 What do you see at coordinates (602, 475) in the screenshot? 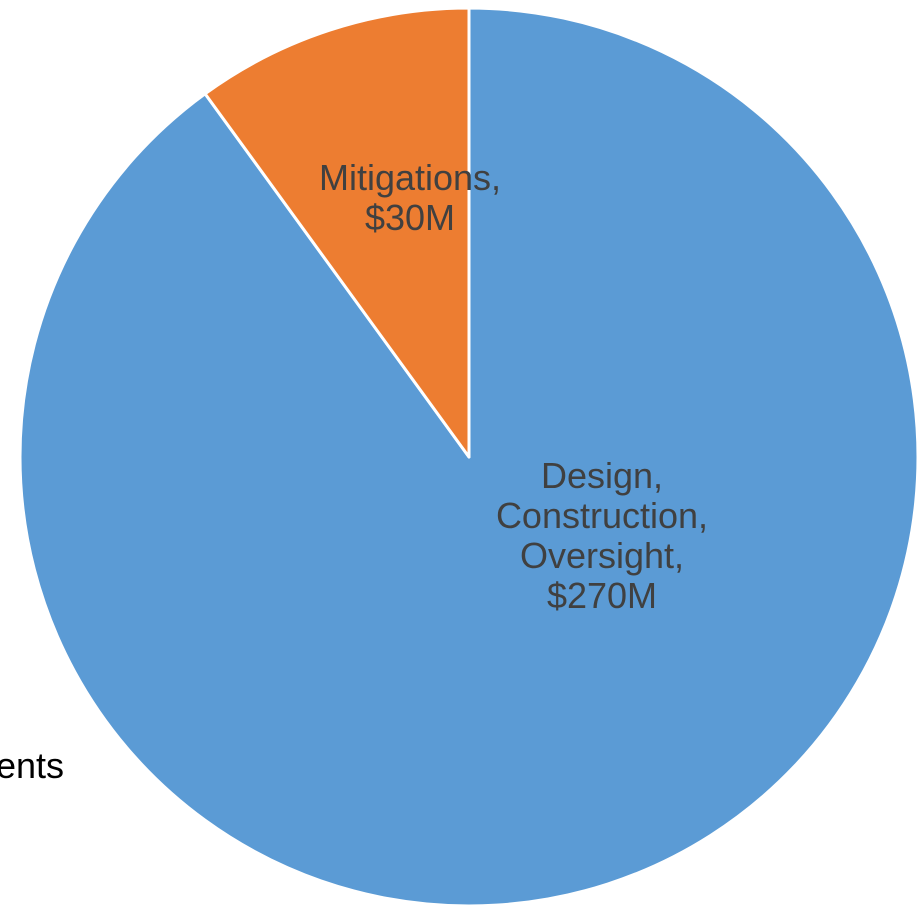
I see `data-label-line: Design,` at bounding box center [602, 475].